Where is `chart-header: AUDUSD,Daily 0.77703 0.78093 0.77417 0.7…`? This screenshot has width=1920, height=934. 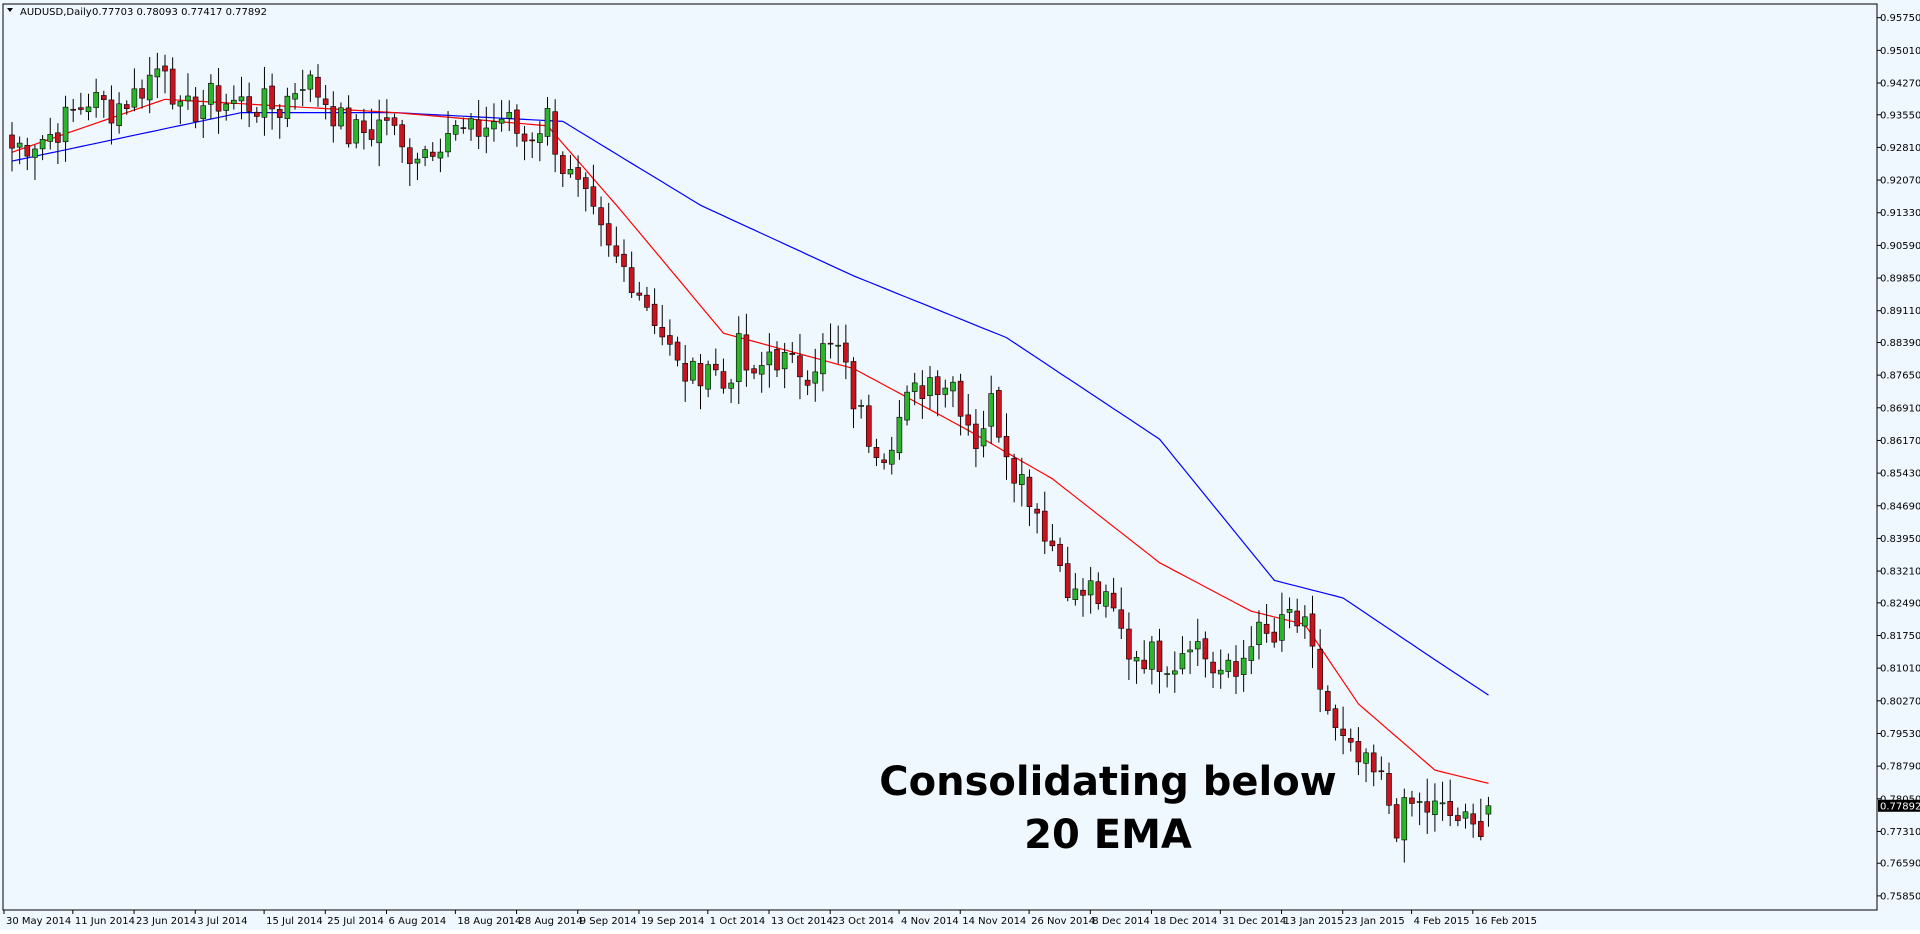 chart-header: AUDUSD,Daily 0.77703 0.78093 0.77417 0.7… is located at coordinates (137, 12).